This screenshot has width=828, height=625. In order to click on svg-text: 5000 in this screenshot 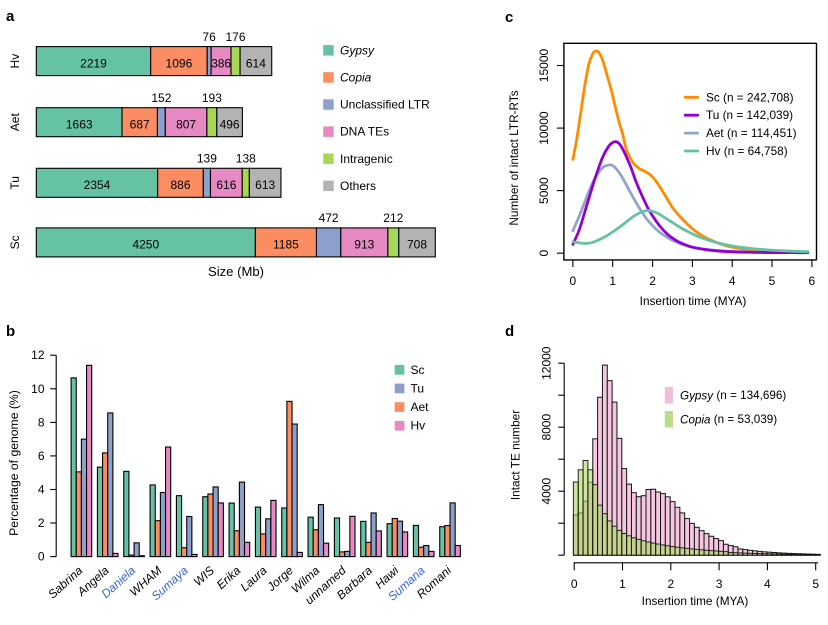, I will do `click(544, 190)`.